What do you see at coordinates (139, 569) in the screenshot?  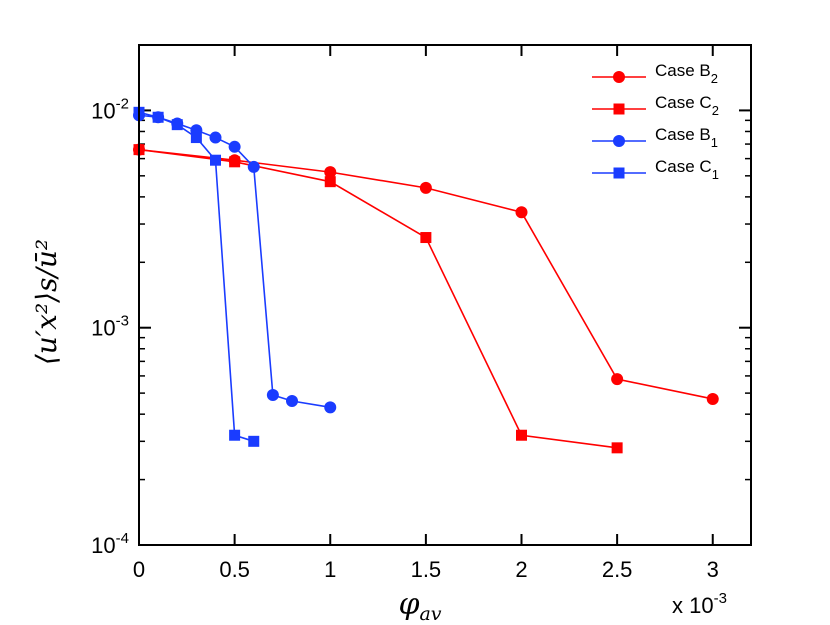 I see `x-tick-label: 0` at bounding box center [139, 569].